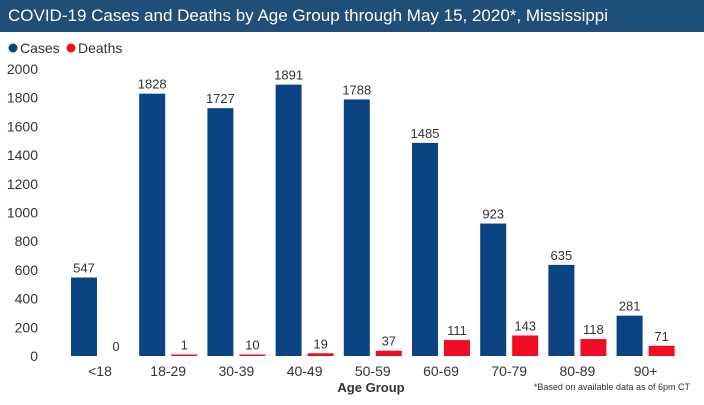 The image size is (704, 405). Describe the element at coordinates (236, 371) in the screenshot. I see `x-tick-label: 30-39` at that location.